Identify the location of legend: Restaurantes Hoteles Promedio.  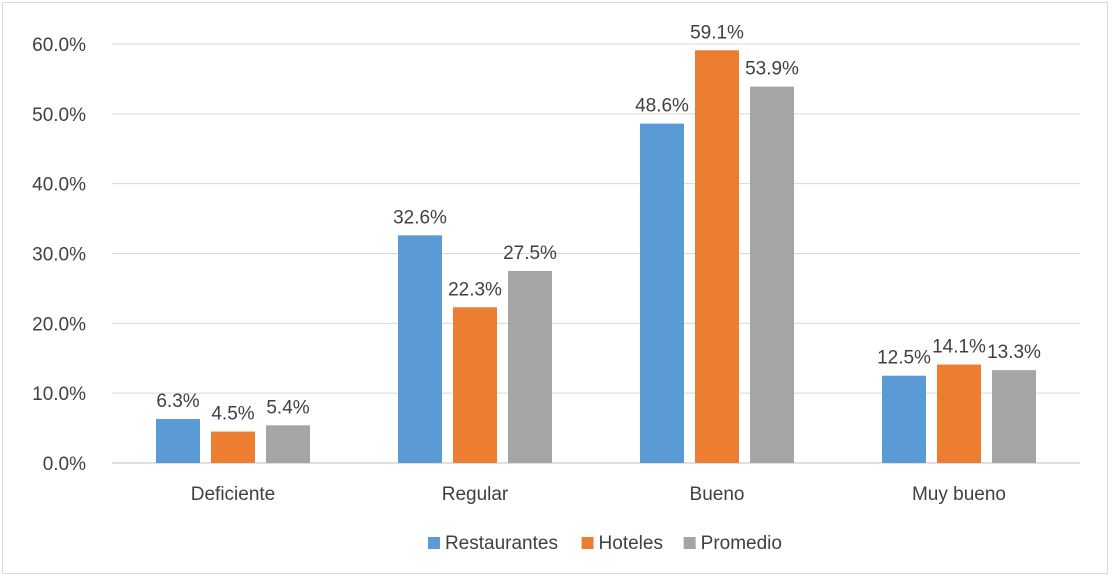
(604, 543).